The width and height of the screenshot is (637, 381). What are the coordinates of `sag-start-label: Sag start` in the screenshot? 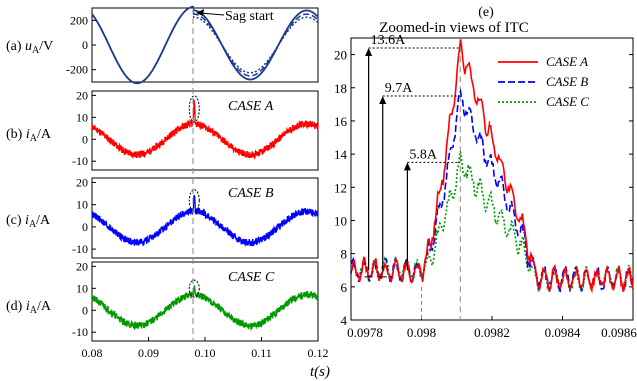 It's located at (249, 16).